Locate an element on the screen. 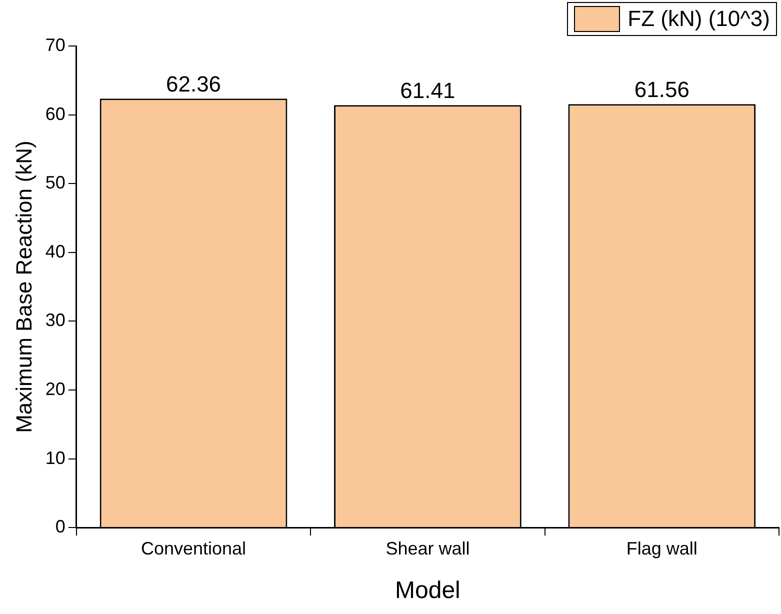 The image size is (781, 614). x-tick-label: Flag wall is located at coordinates (662, 548).